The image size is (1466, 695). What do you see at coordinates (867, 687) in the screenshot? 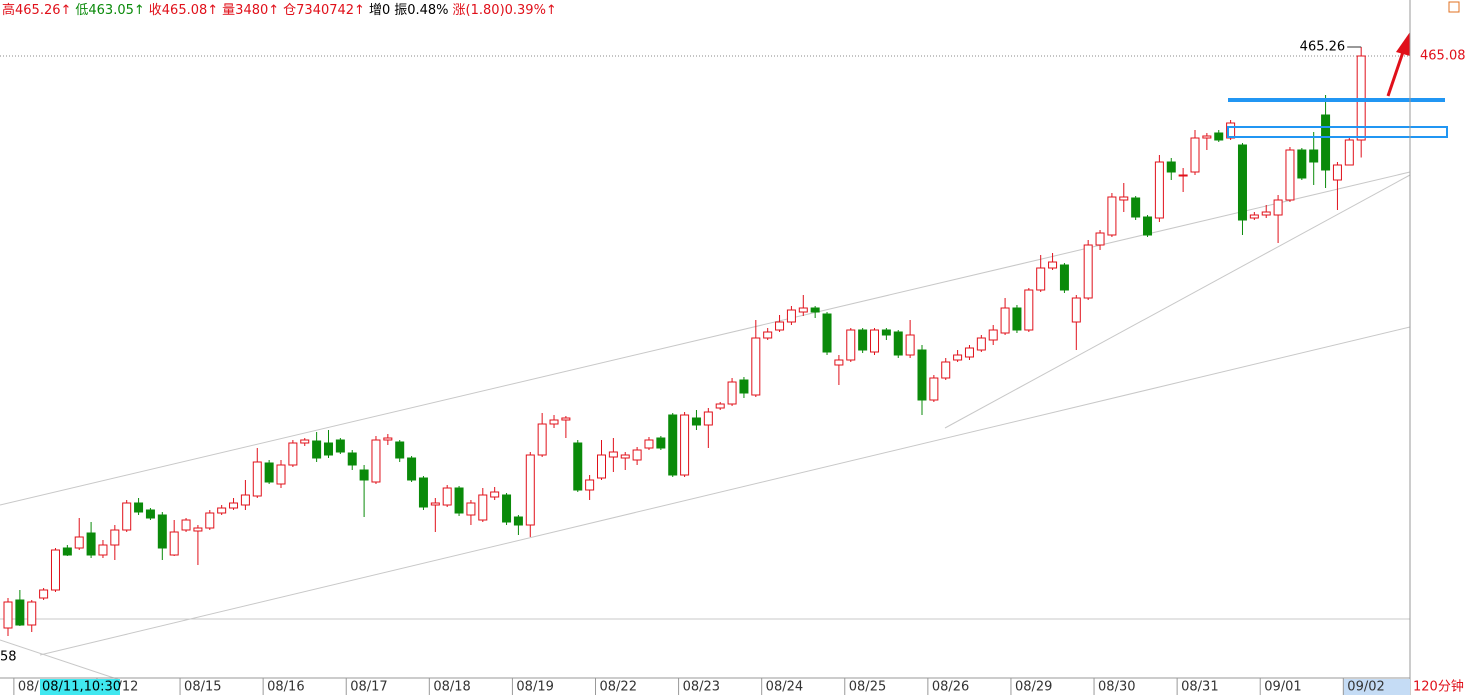
I see `x-tick-label: 08/25` at bounding box center [867, 687].